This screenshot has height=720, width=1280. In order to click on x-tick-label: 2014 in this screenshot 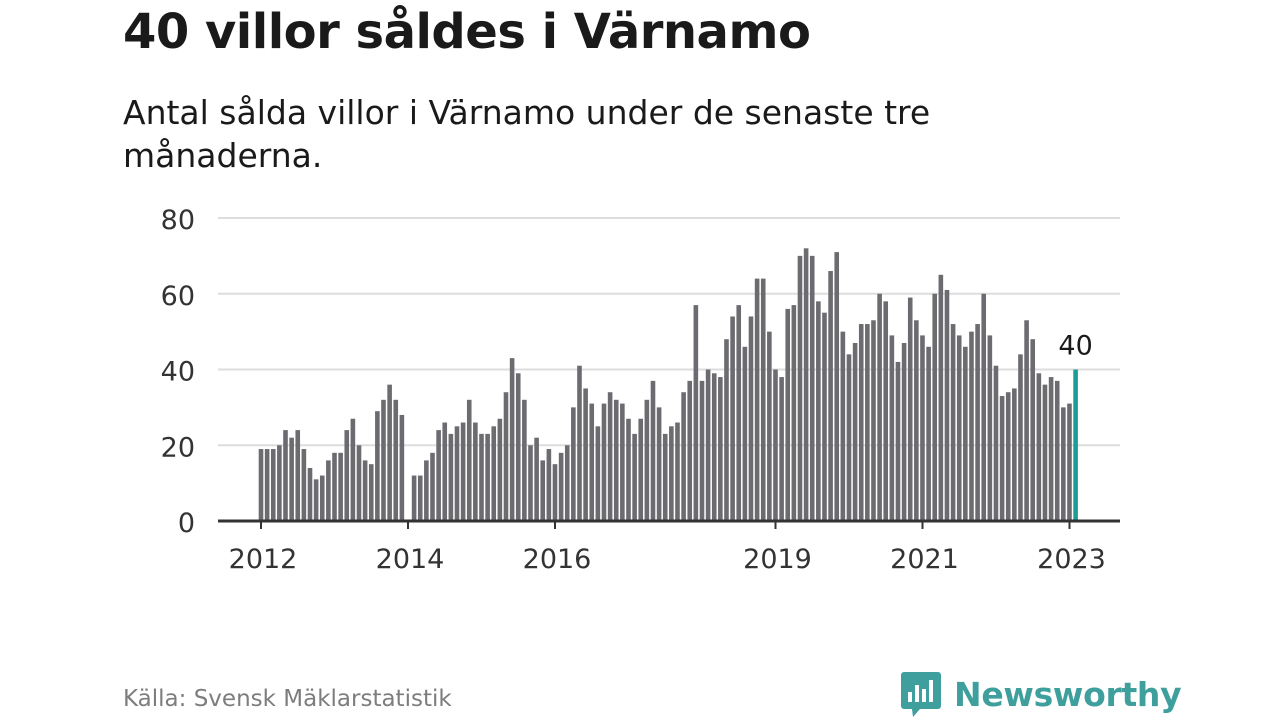, I will do `click(410, 559)`.